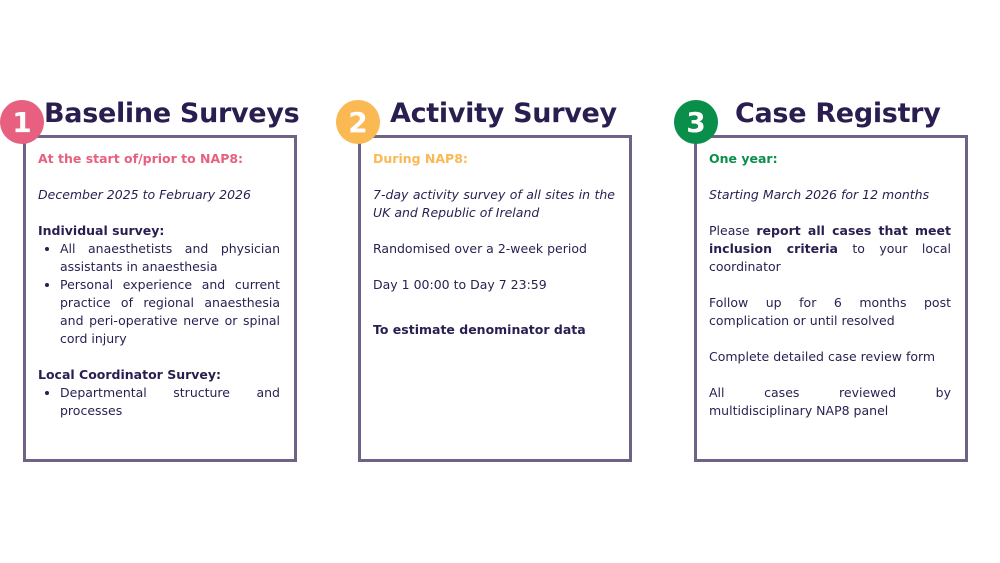 Image resolution: width=1000 pixels, height=563 pixels. I want to click on text-line: Randomised over a 2-week period, so click(480, 248).